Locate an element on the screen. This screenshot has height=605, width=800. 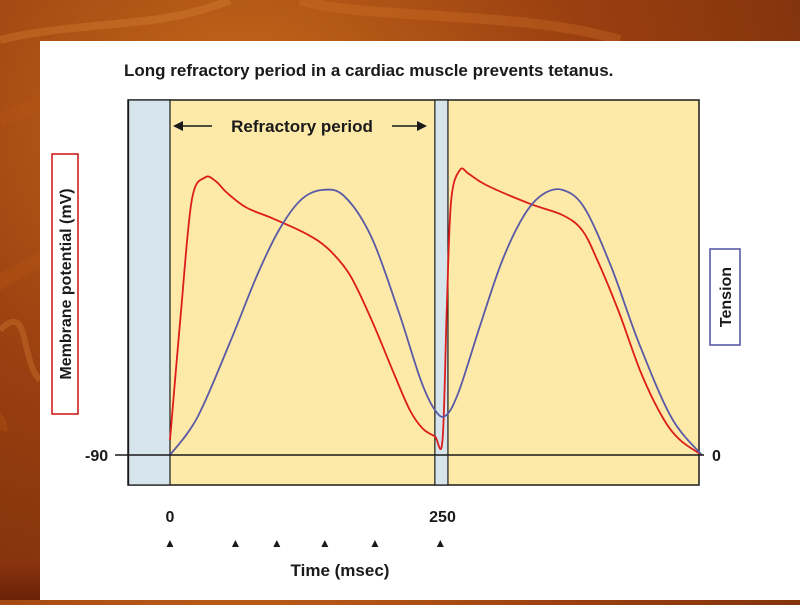
left-axis-label-box is located at coordinates (65, 284).